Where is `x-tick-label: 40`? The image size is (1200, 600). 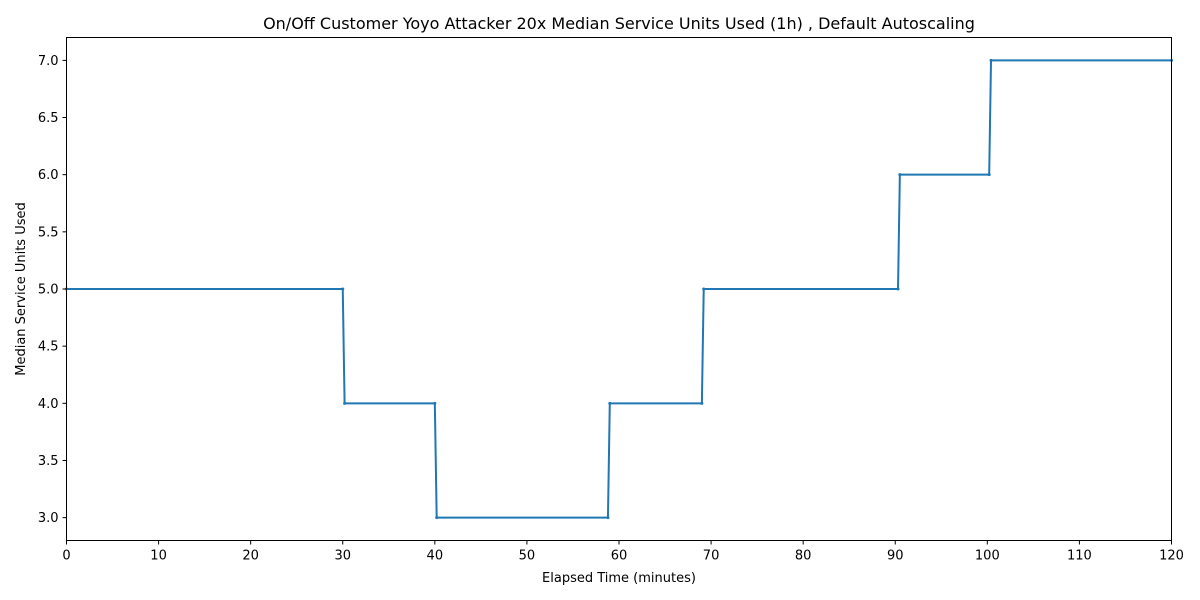 x-tick-label: 40 is located at coordinates (435, 556).